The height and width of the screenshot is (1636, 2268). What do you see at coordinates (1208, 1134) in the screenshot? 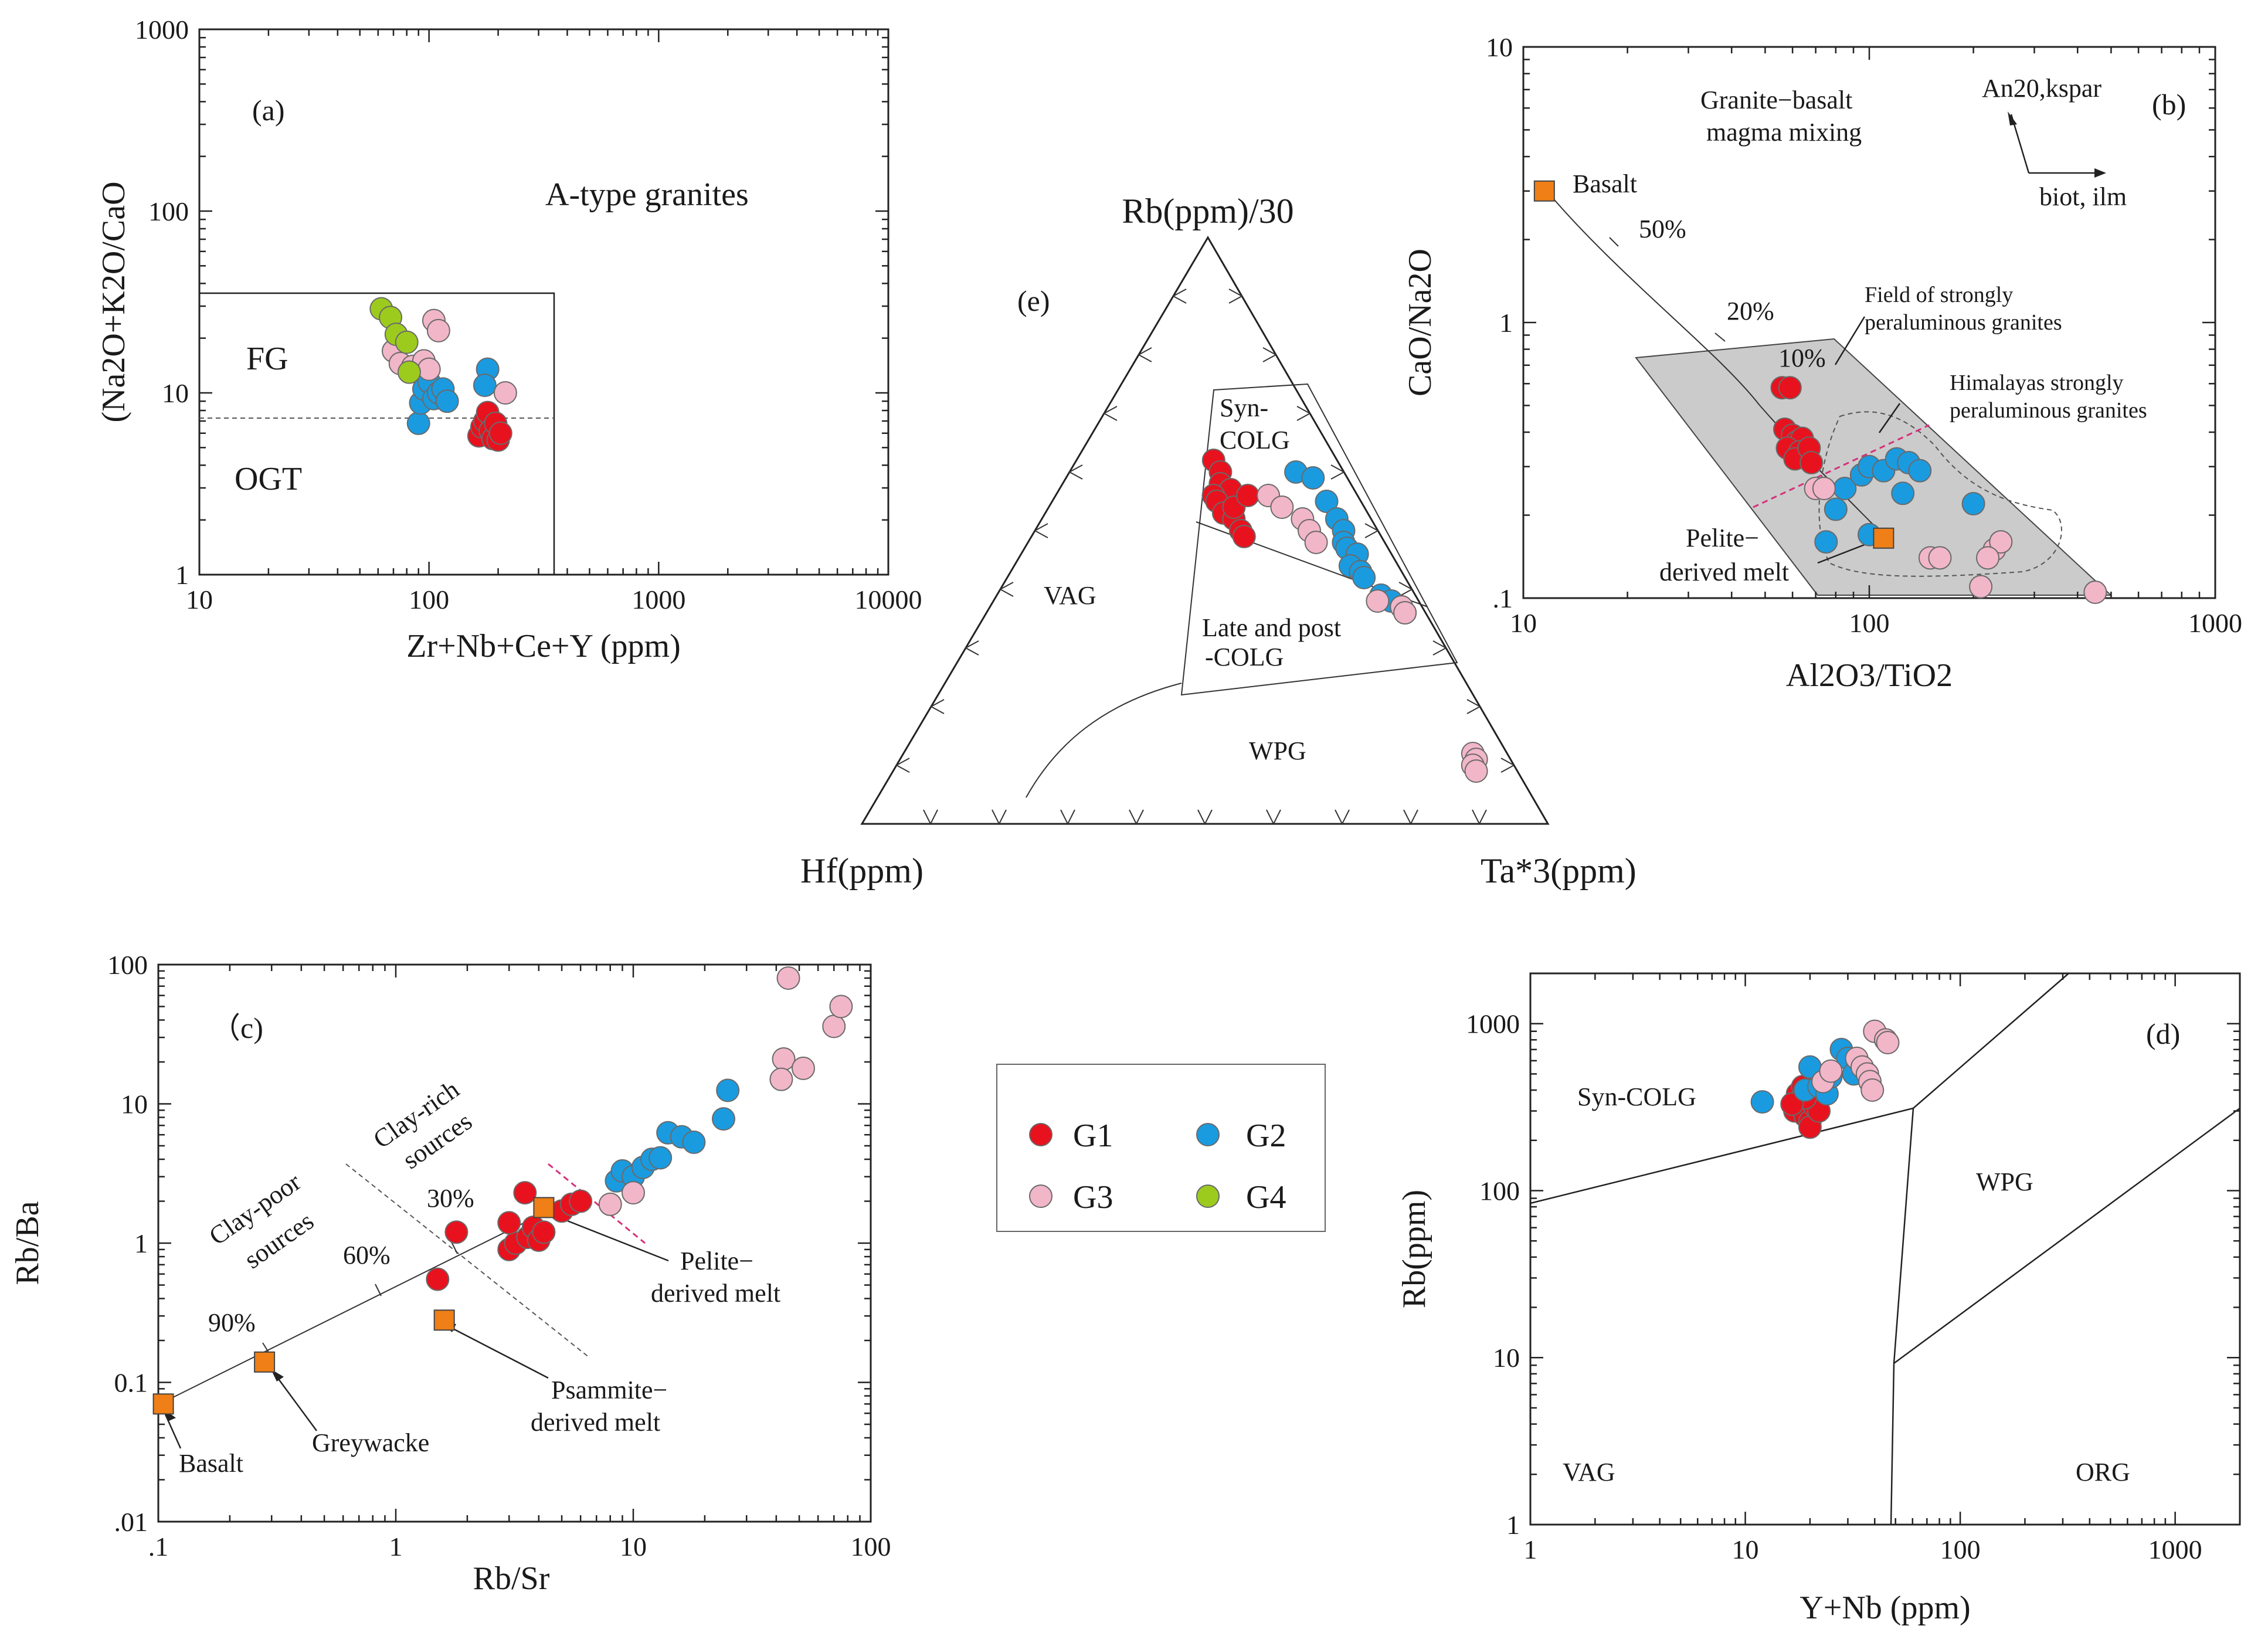
I see `legend-g2-marker` at bounding box center [1208, 1134].